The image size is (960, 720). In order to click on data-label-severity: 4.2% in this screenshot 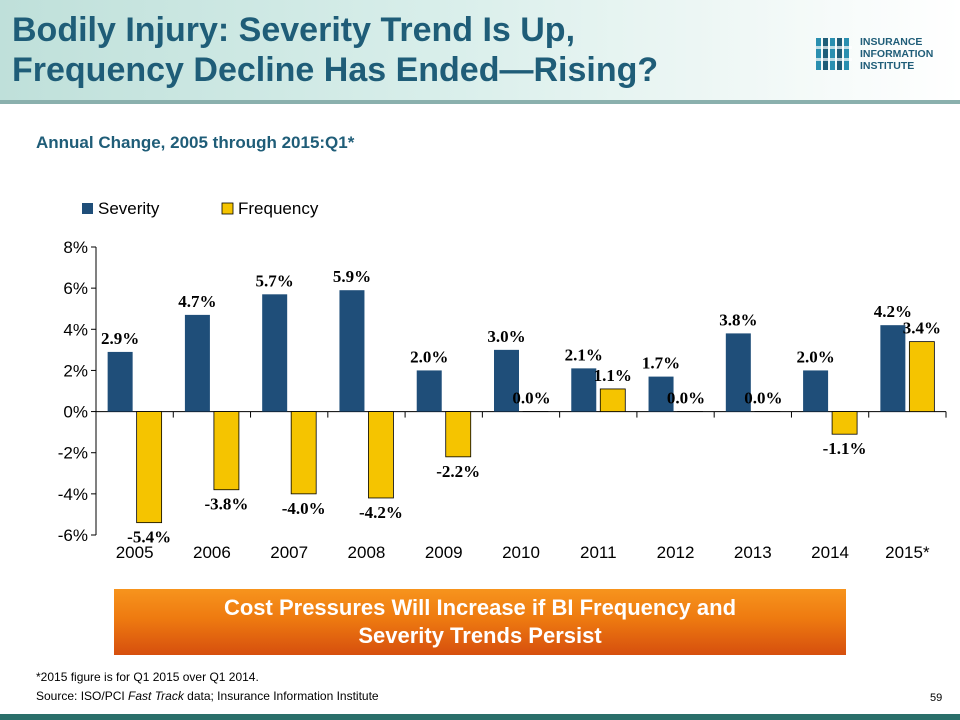, I will do `click(893, 311)`.